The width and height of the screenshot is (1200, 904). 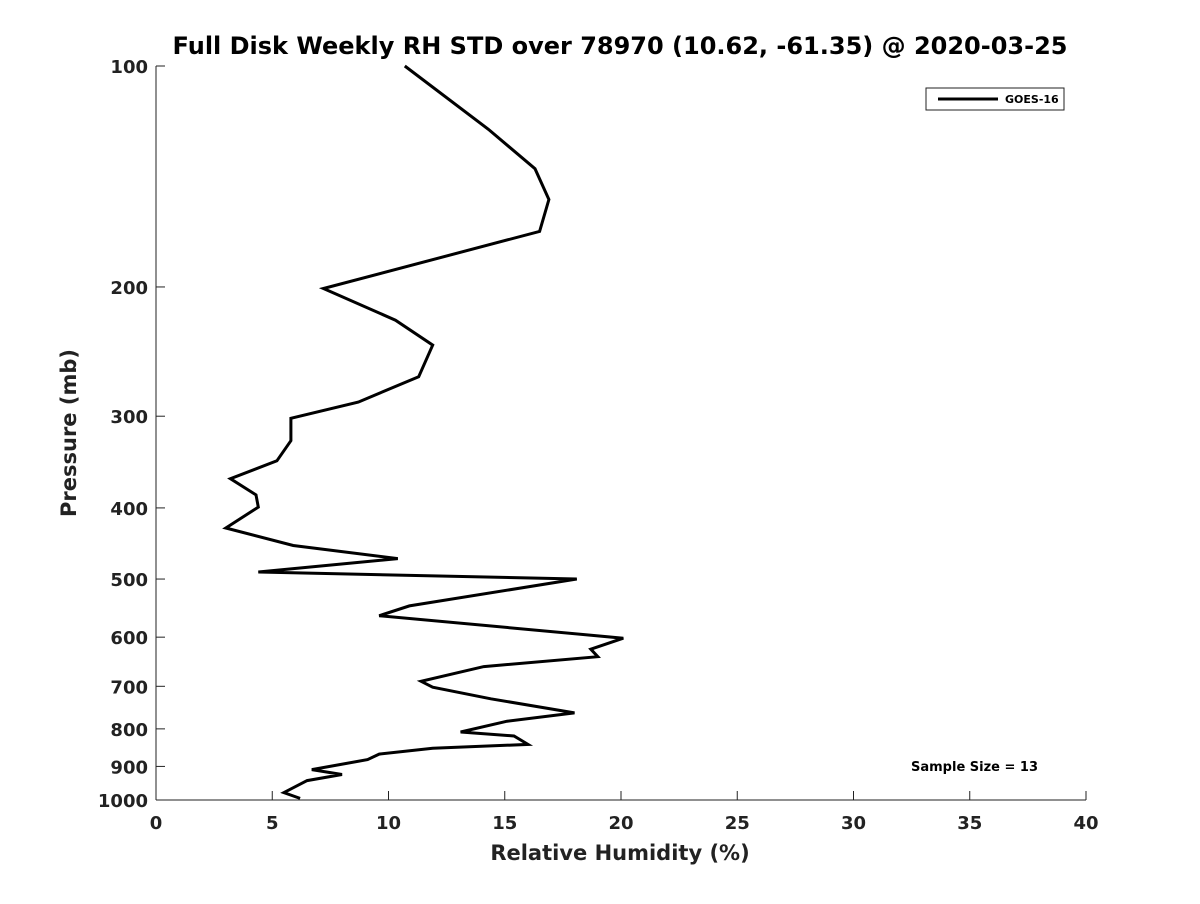 What do you see at coordinates (388, 823) in the screenshot?
I see `x-tick-label: 10` at bounding box center [388, 823].